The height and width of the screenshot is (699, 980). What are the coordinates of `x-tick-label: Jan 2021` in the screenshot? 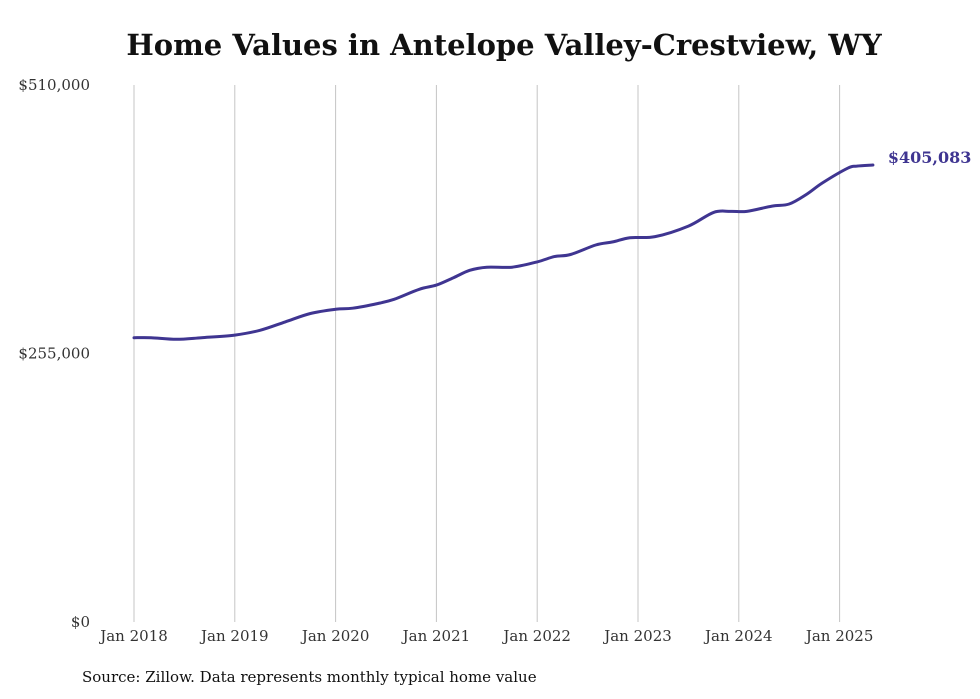 It's located at (436, 636).